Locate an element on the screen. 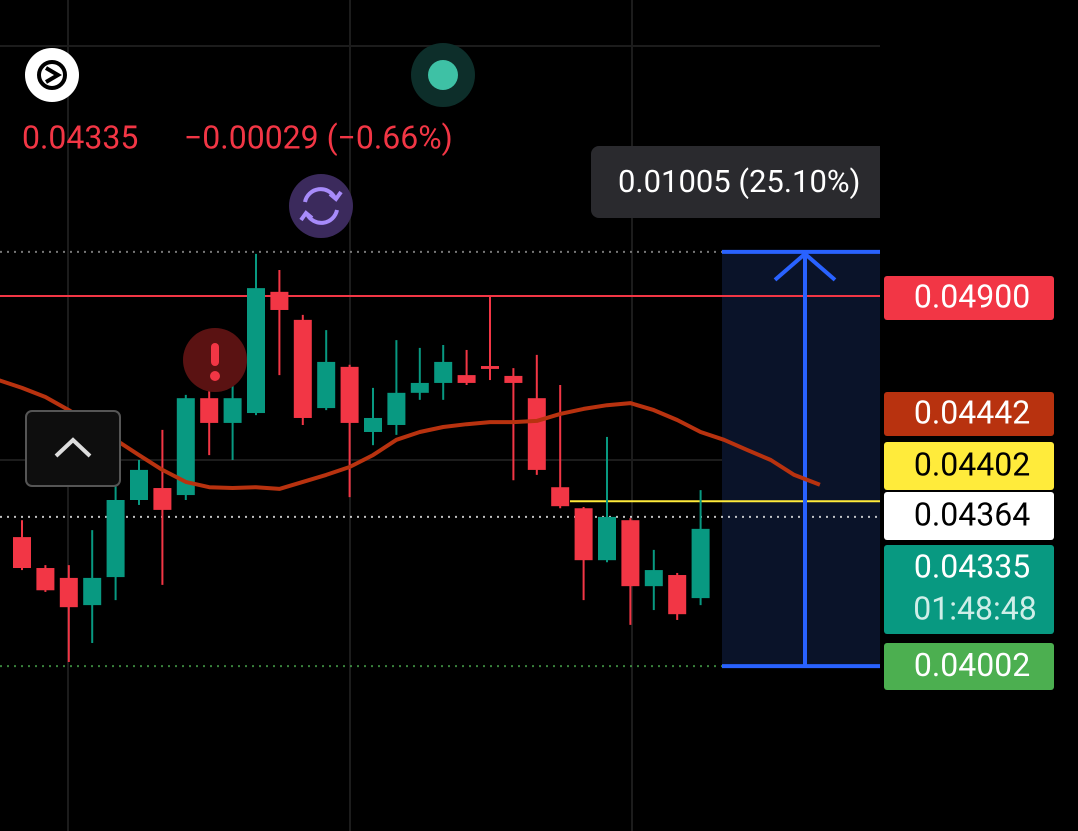  status-dot is located at coordinates (443, 75).